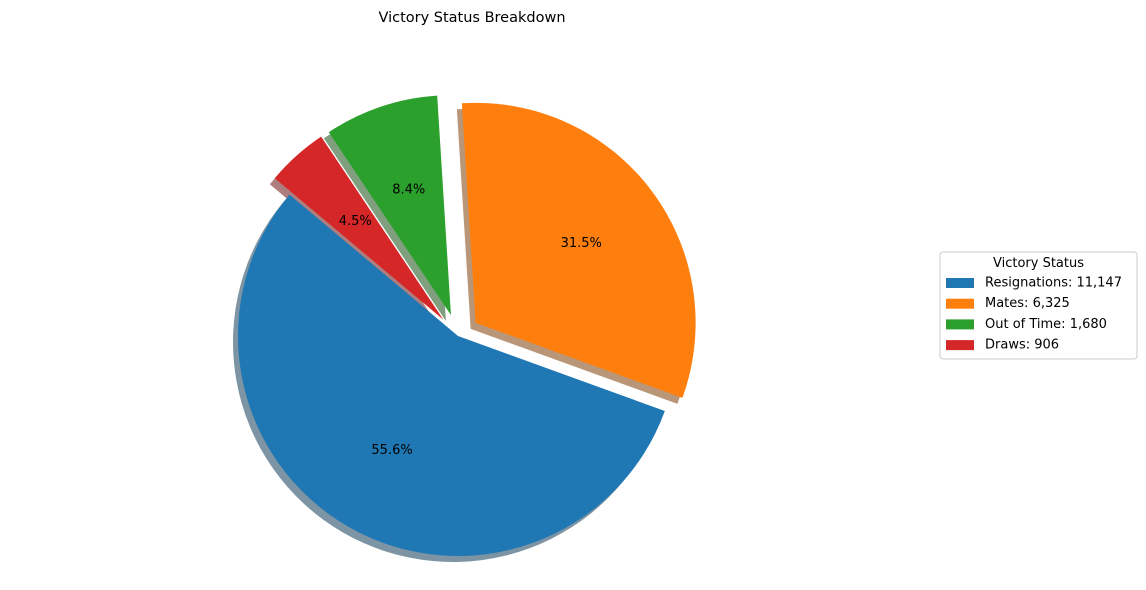  What do you see at coordinates (960, 303) in the screenshot?
I see `legend-swatch-mates` at bounding box center [960, 303].